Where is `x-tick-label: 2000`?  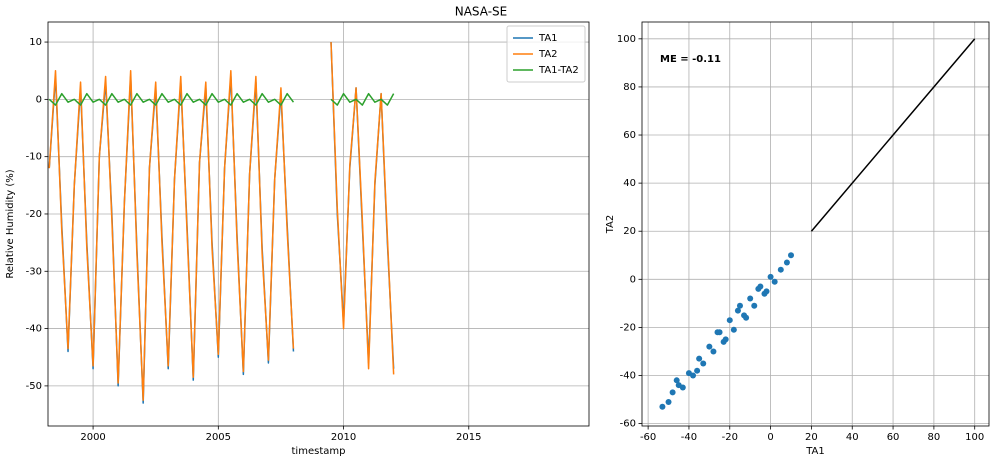 x-tick-label: 2000 is located at coordinates (92, 437).